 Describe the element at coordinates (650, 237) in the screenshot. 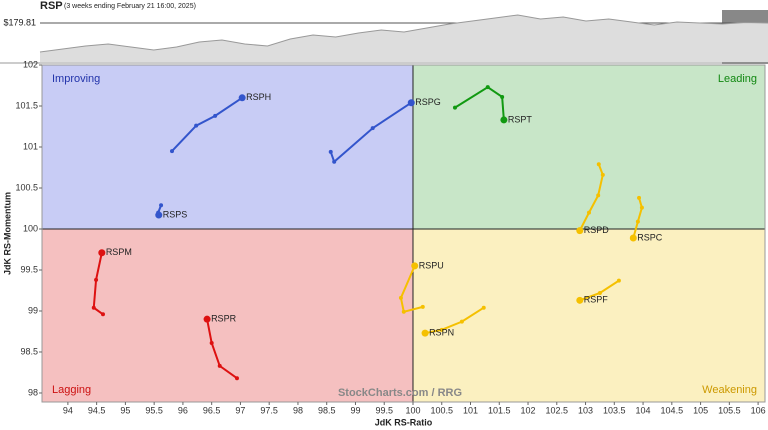

I see `series-label: RSPC` at that location.